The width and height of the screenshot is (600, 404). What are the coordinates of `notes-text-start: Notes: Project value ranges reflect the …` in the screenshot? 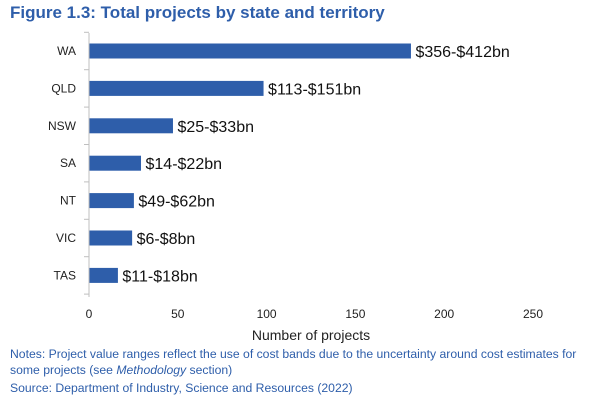 It's located at (293, 362).